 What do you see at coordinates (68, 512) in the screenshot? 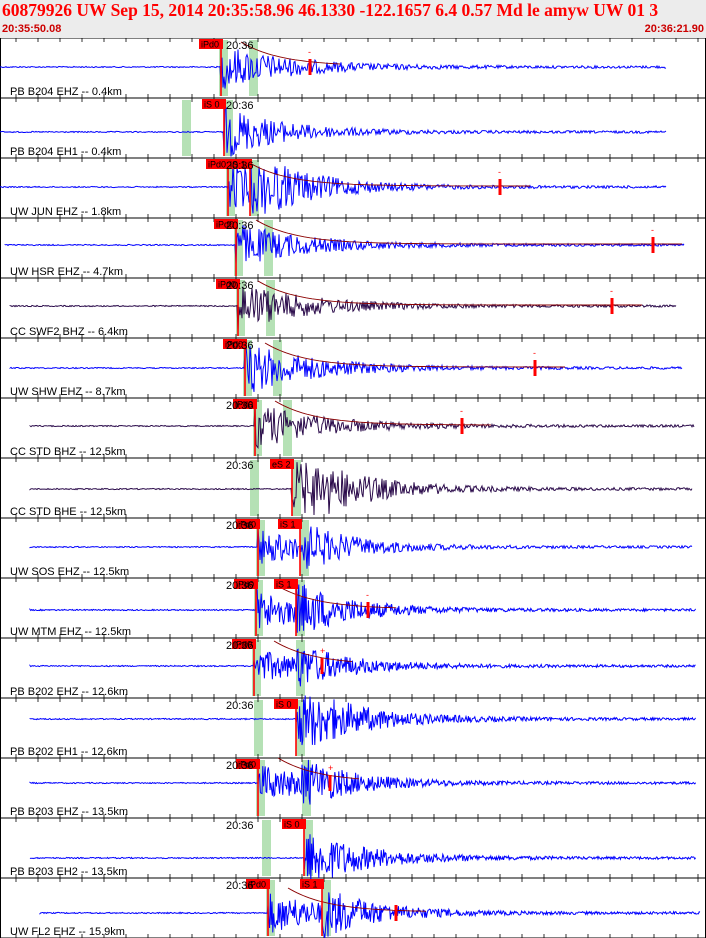
I see `trace-label: CC STD BHE -- 12.5km` at bounding box center [68, 512].